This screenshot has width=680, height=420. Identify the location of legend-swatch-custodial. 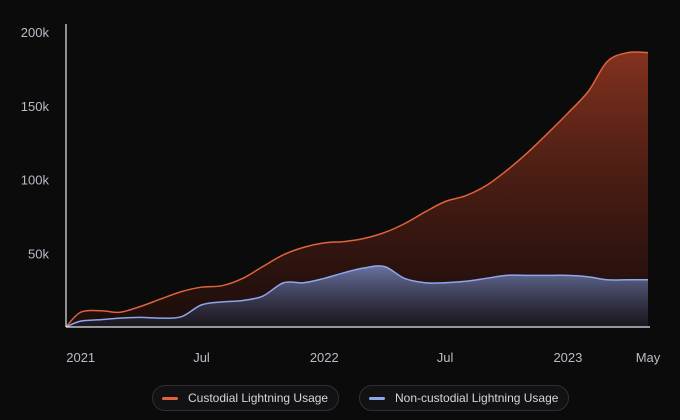
(170, 398).